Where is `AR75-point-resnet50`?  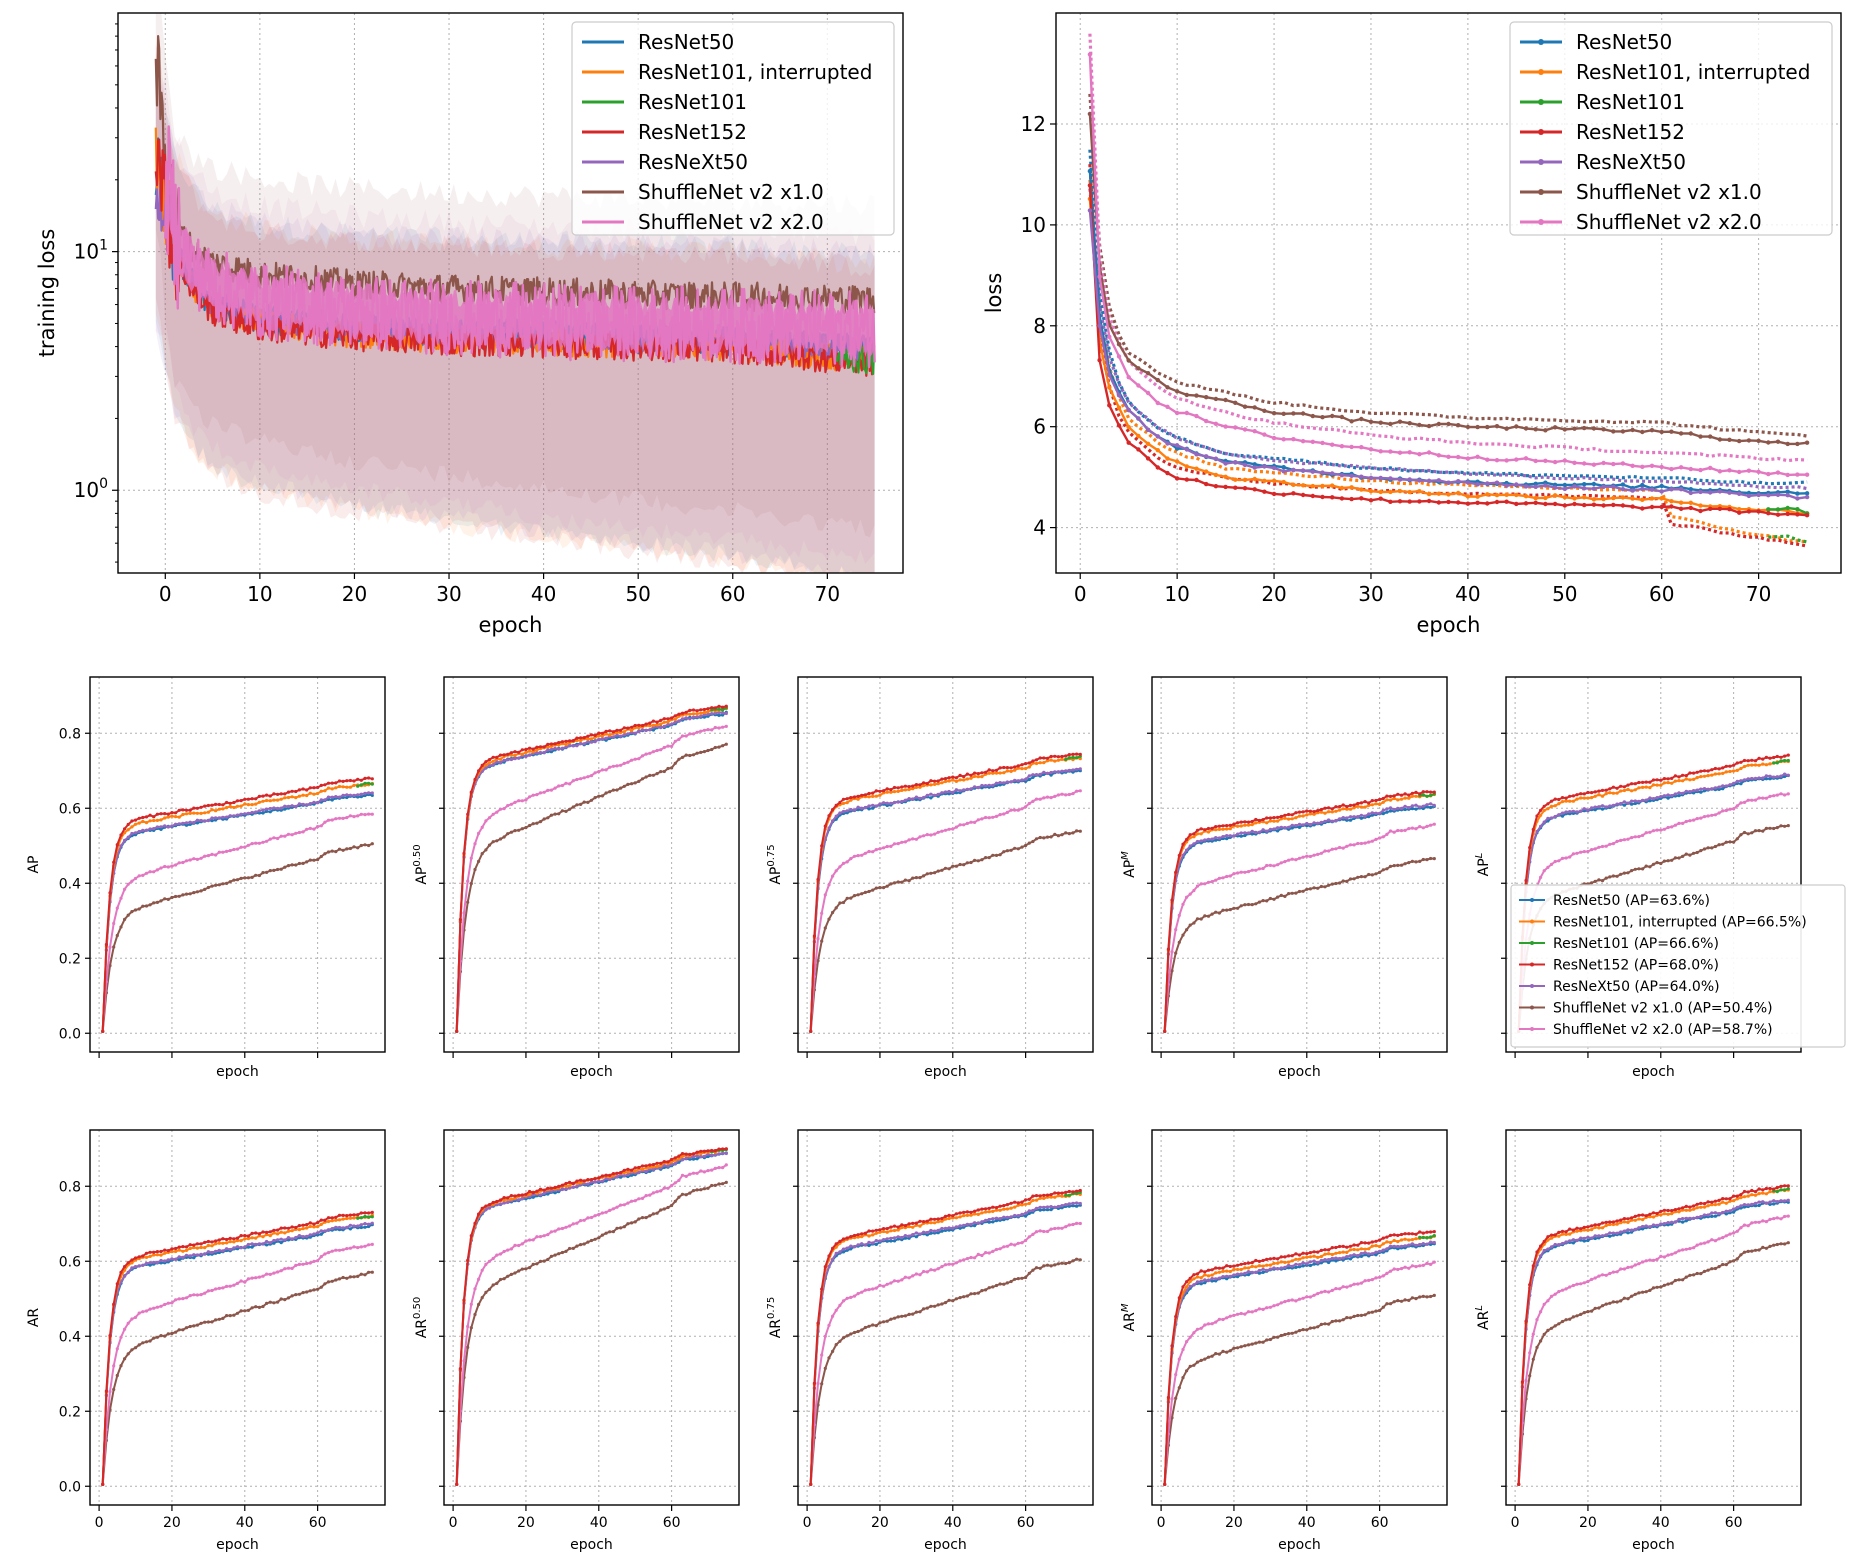 AR75-point-resnet50 is located at coordinates (916, 1237).